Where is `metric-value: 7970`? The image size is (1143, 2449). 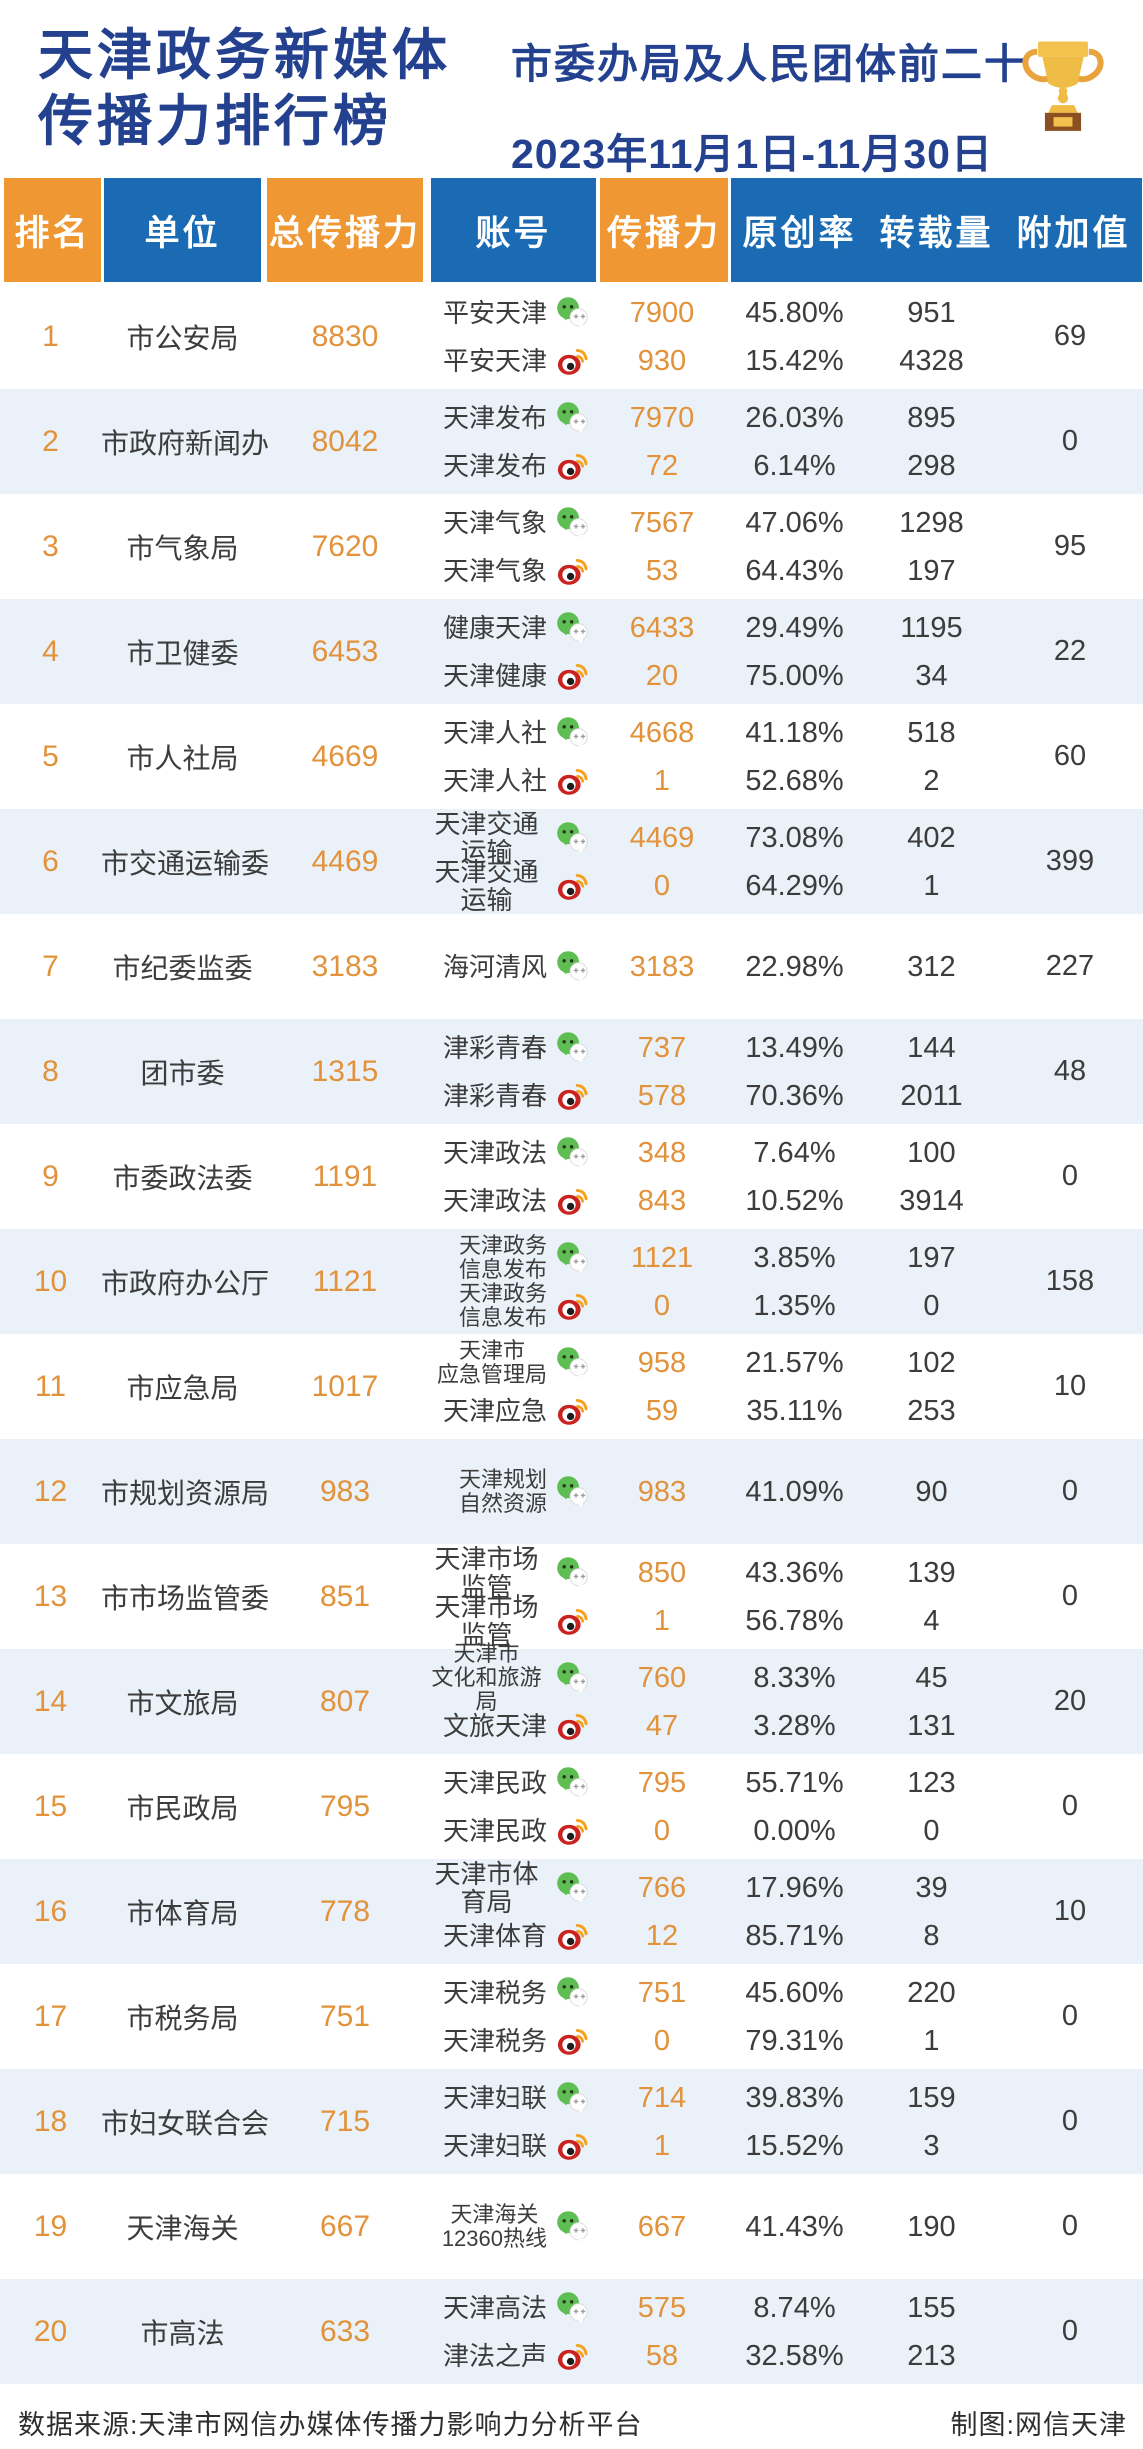 metric-value: 7970 is located at coordinates (662, 417).